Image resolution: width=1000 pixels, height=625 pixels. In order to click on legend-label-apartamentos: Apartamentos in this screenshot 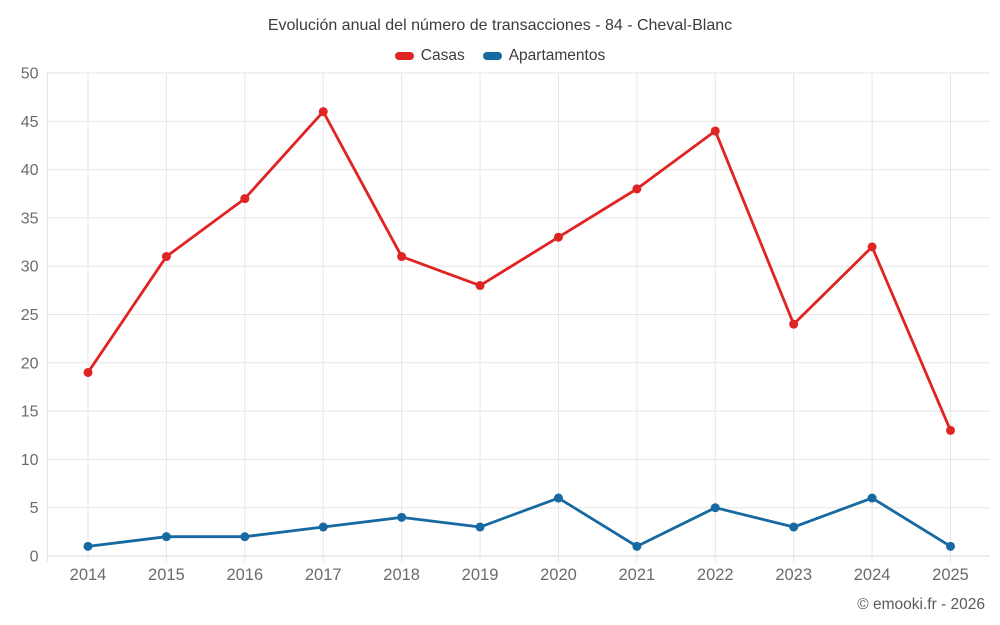, I will do `click(557, 55)`.